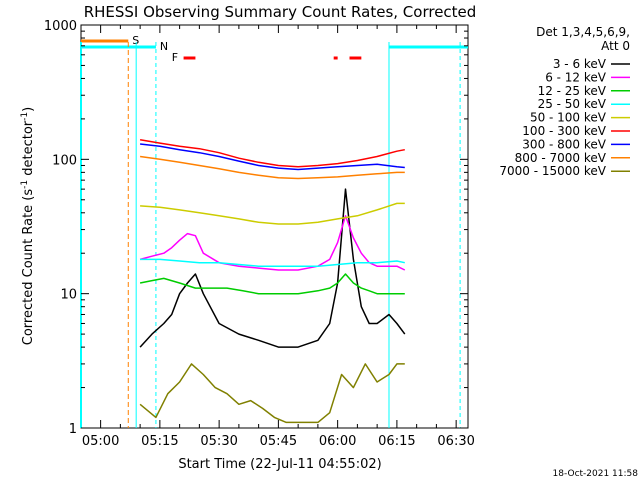 This screenshot has height=480, width=640. I want to click on flare-flag-label: F, so click(175, 57).